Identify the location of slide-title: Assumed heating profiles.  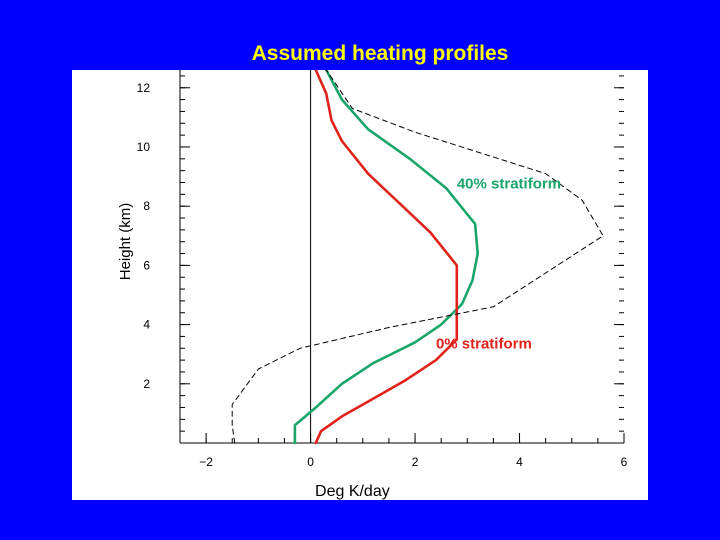
(380, 53).